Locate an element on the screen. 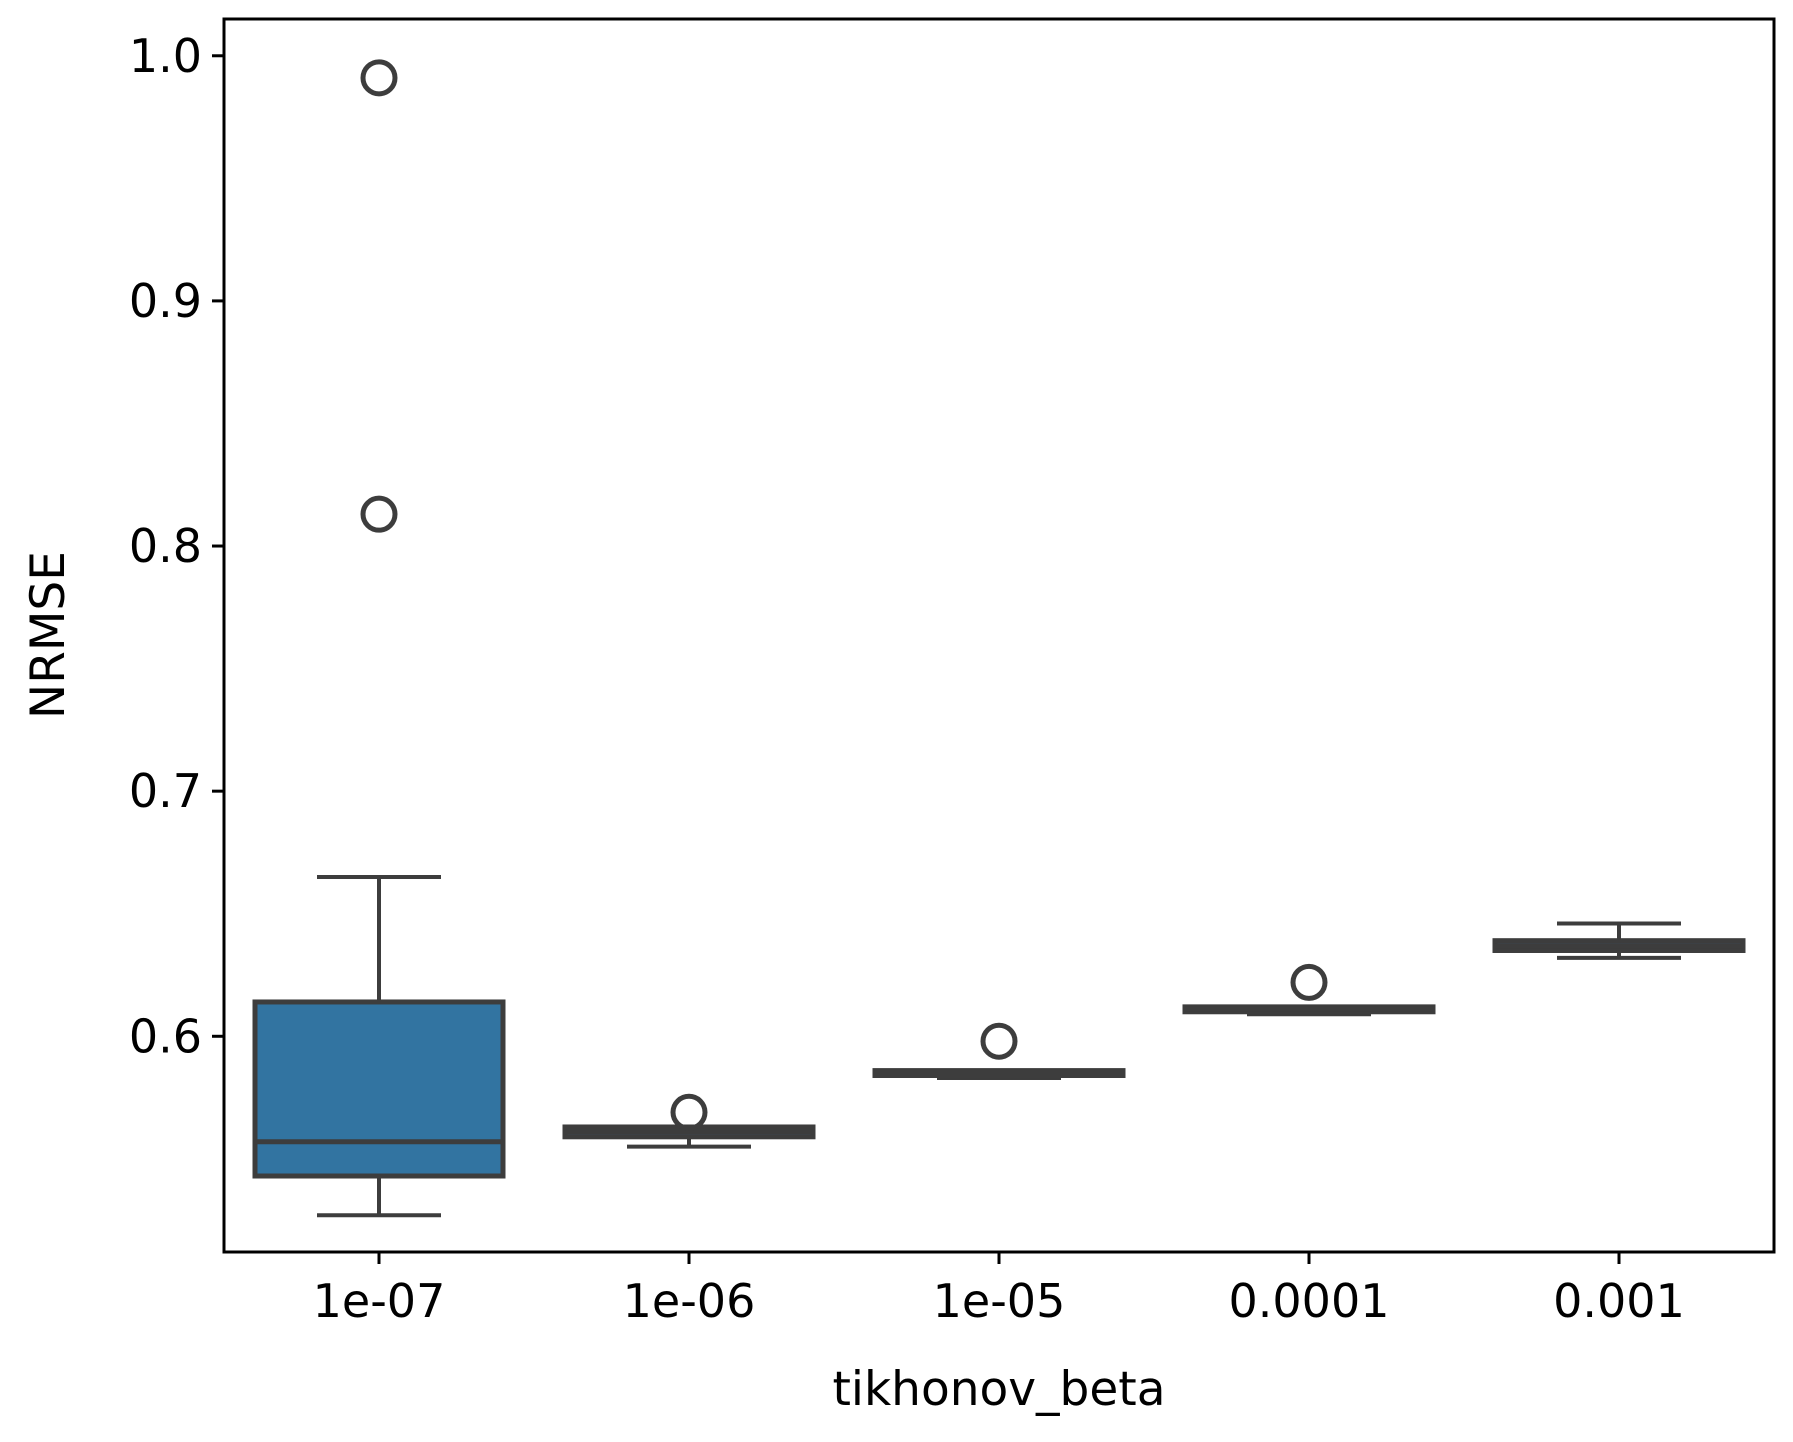 The height and width of the screenshot is (1442, 1793). x-axis: 1e-07 1e-06 1e-05 0.0001 0.001 is located at coordinates (999, 1290).